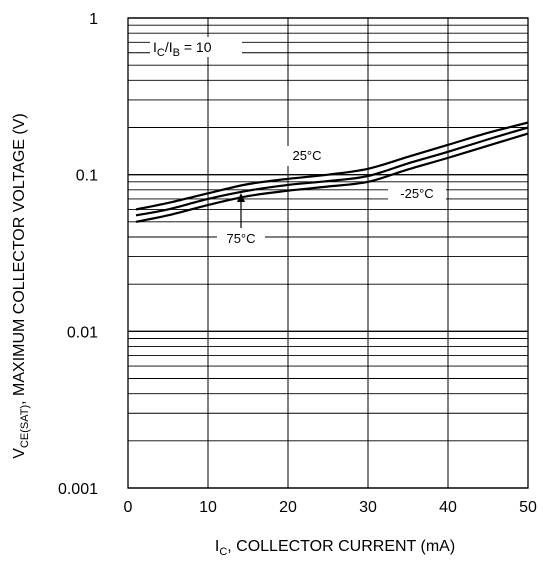  I want to click on x-tick-label: 30, so click(368, 507).